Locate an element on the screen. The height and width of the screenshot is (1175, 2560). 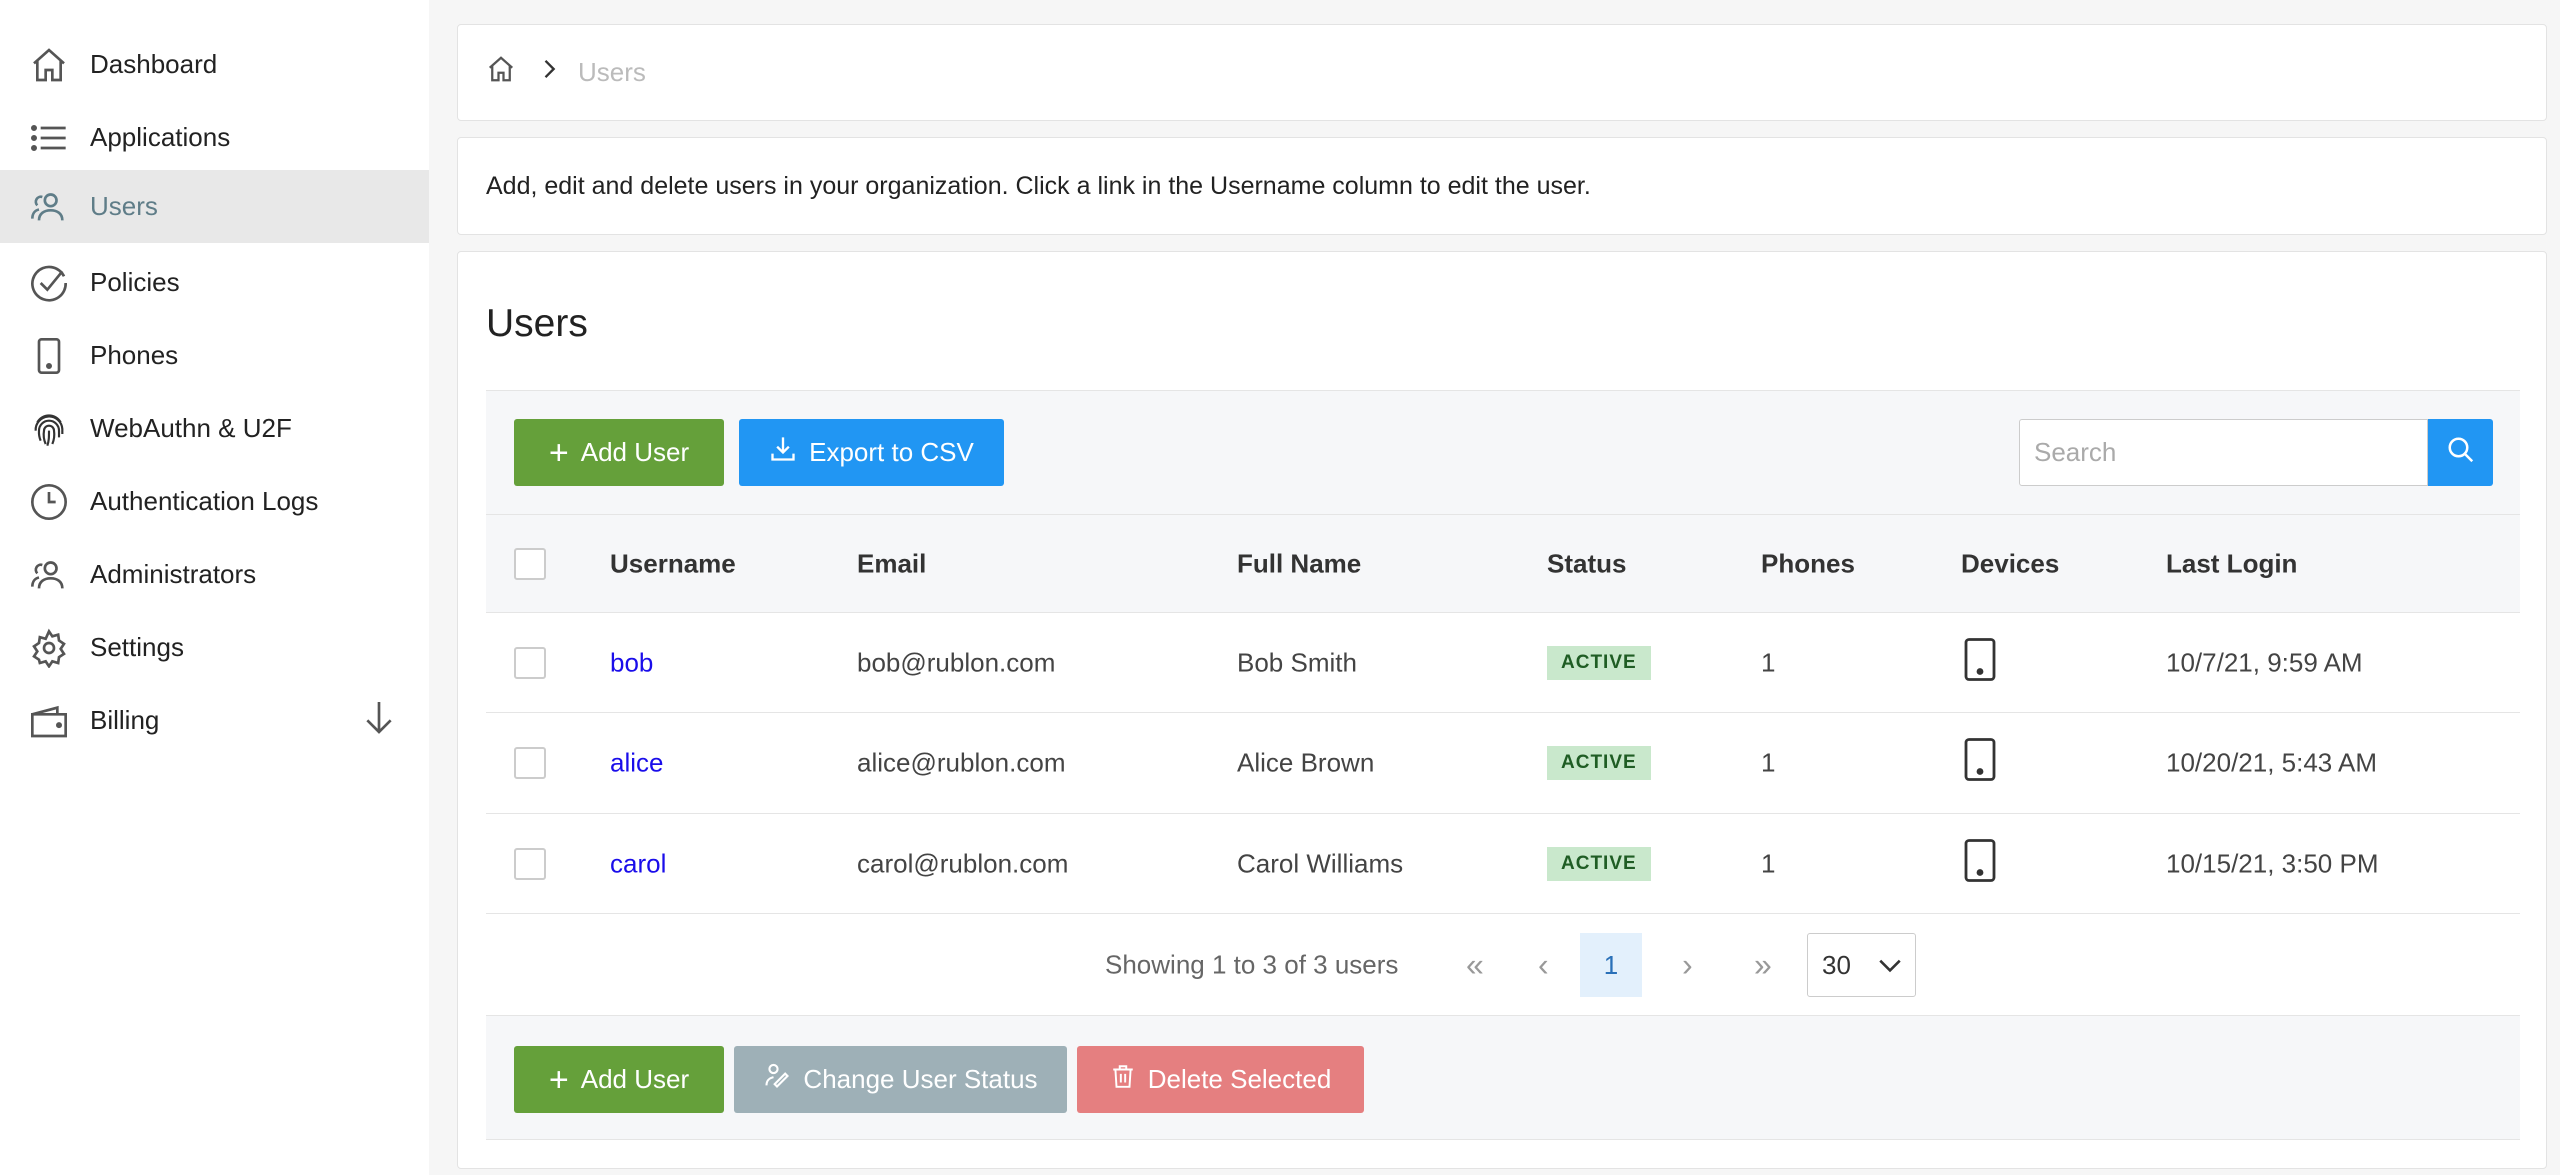
sidebar-item-label: Settings is located at coordinates (137, 647).